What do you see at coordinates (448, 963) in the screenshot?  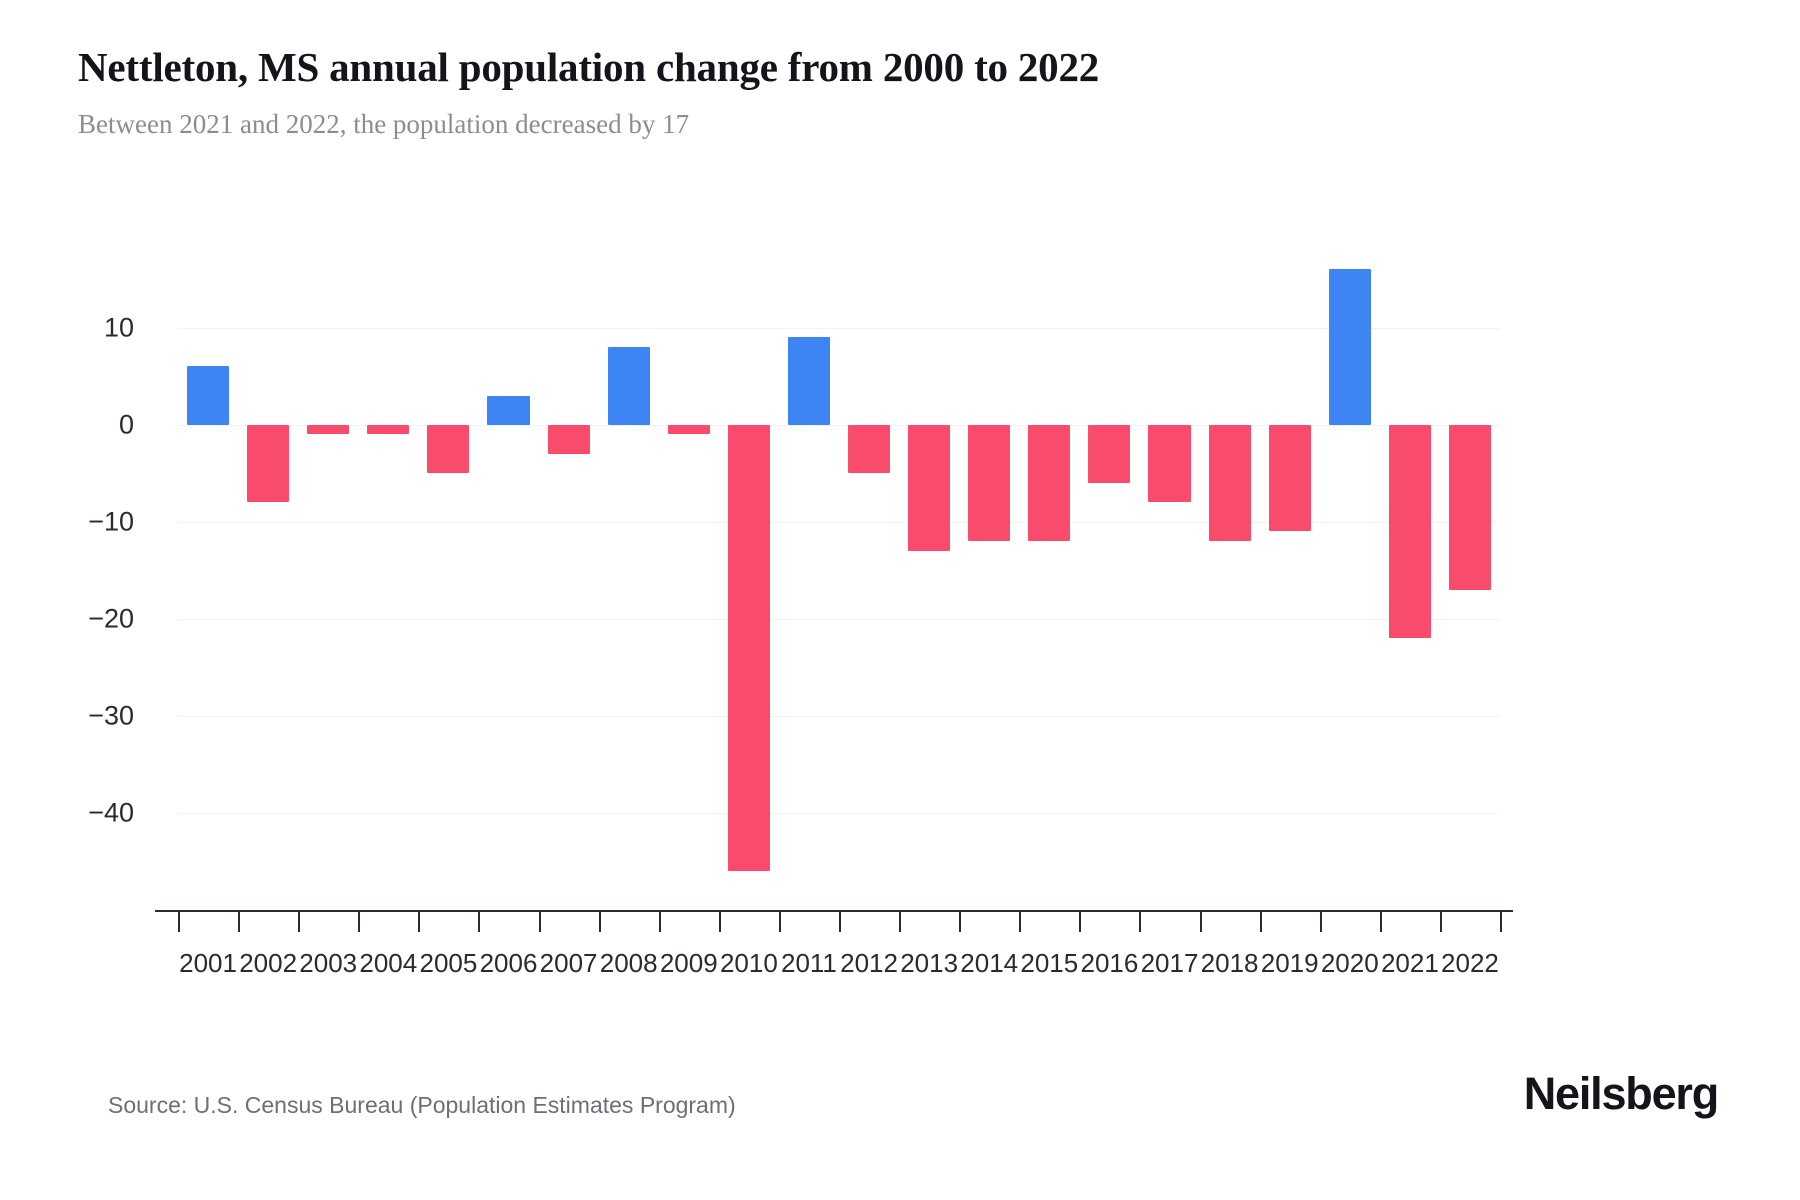 I see `x-axis-tick-label: 2005` at bounding box center [448, 963].